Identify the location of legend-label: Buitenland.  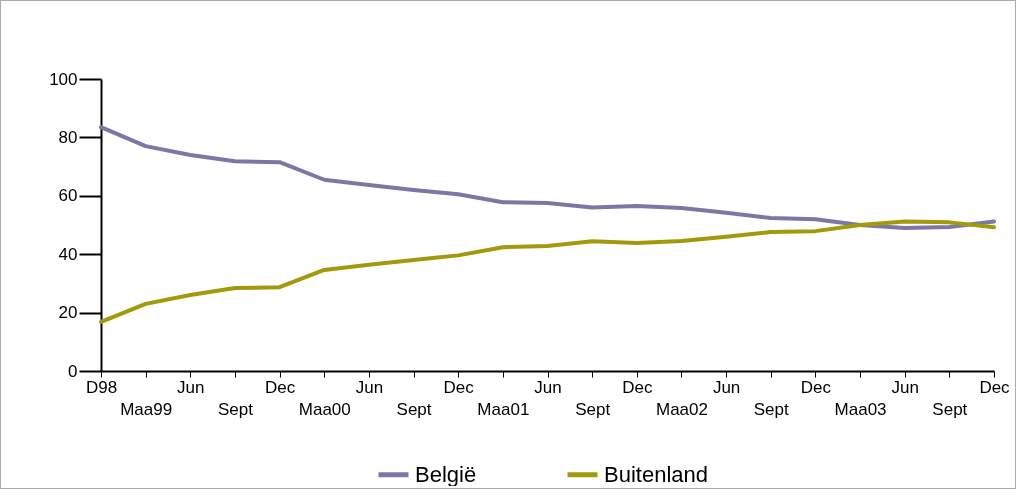
(656, 474).